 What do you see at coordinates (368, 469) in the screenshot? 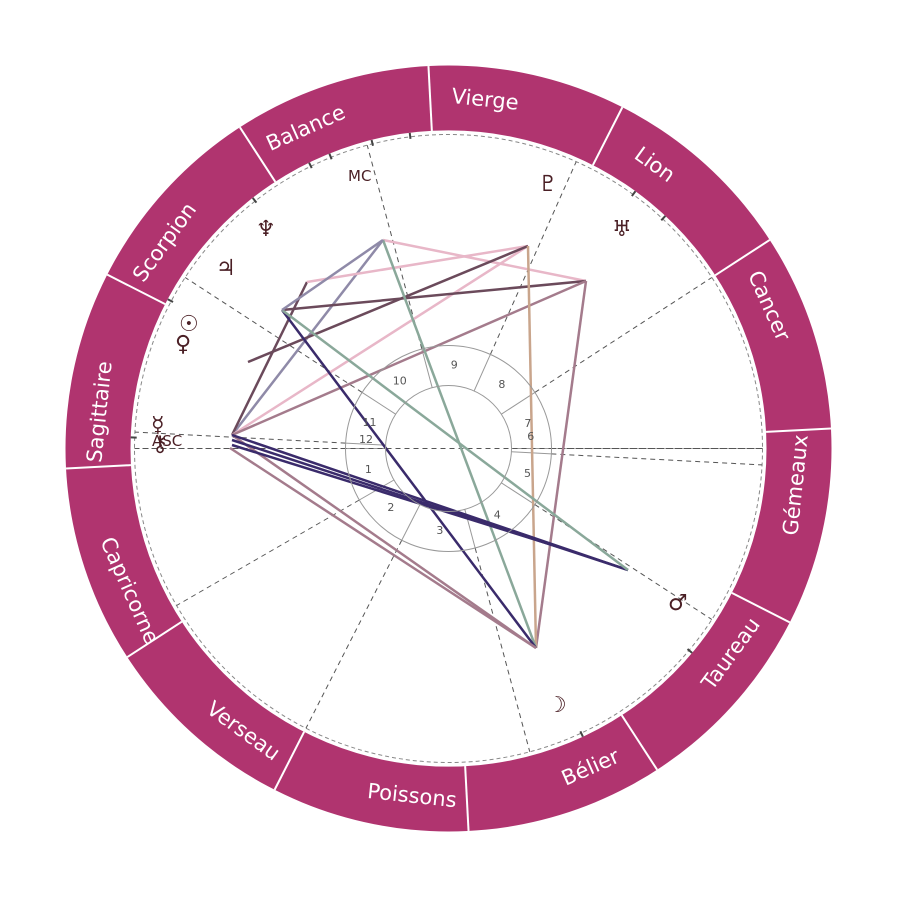
I see `house-number-1: 1` at bounding box center [368, 469].